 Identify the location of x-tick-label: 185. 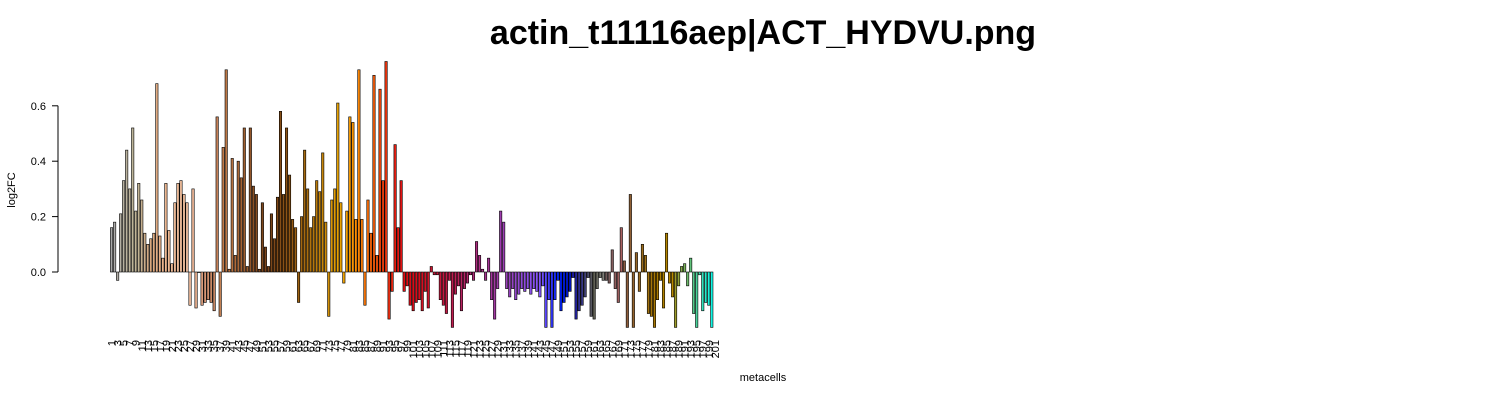
(668, 349).